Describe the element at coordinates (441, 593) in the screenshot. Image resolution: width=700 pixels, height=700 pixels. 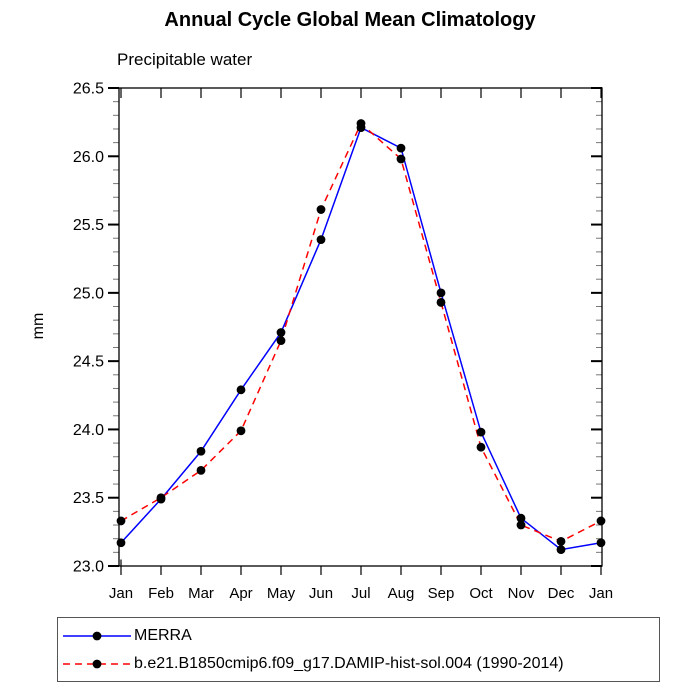
I see `x-tick-label: Sep` at that location.